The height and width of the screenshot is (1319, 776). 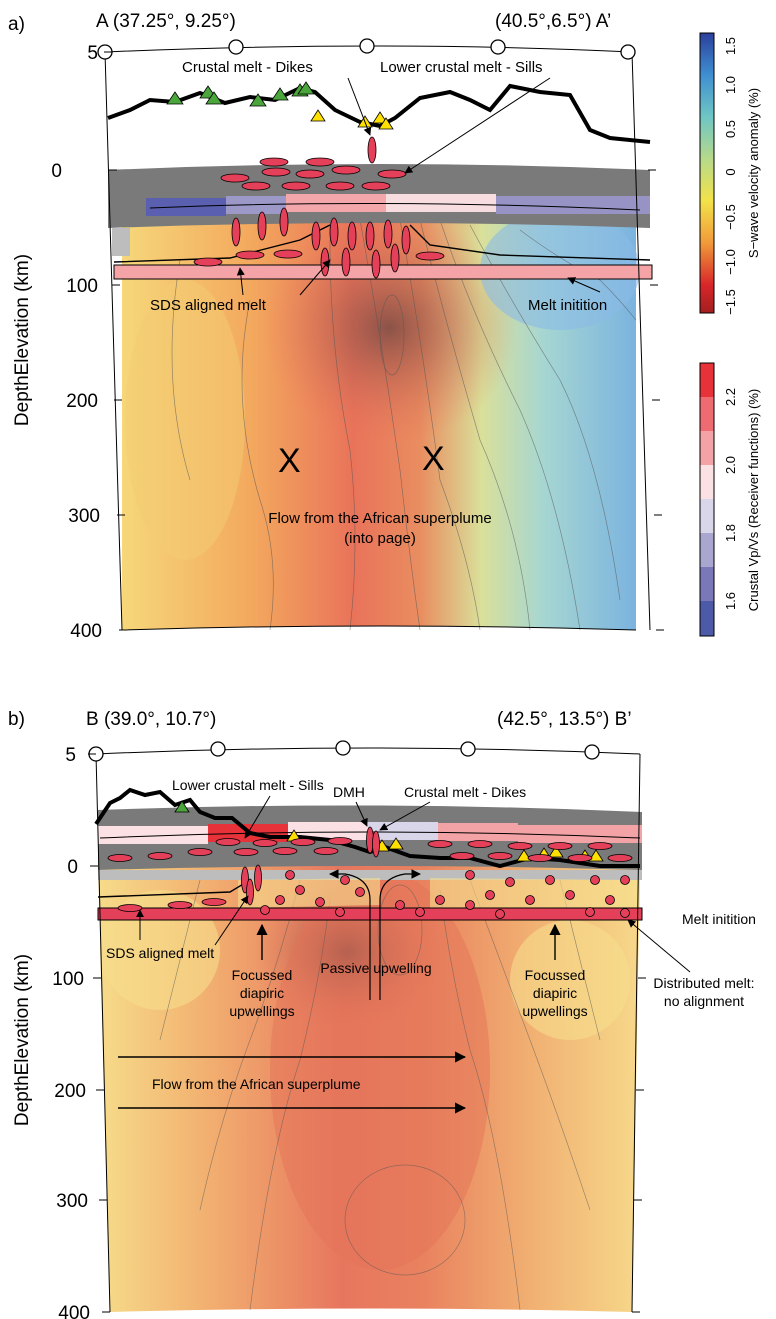 I want to click on y-axis-label-a: DepthElevation (km), so click(x=22, y=340).